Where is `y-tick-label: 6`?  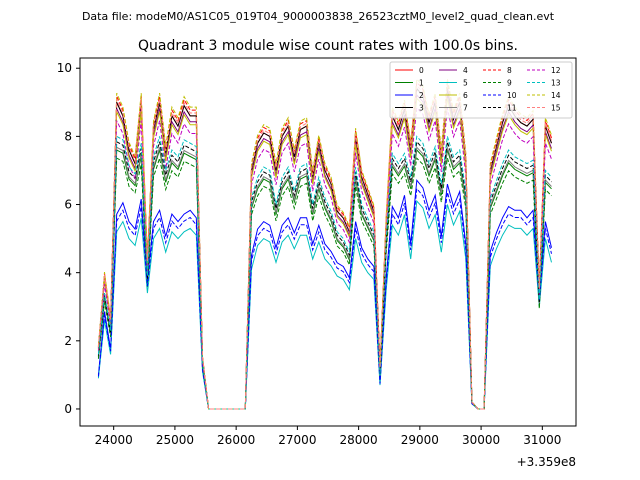
y-tick-label: 6 is located at coordinates (68, 205).